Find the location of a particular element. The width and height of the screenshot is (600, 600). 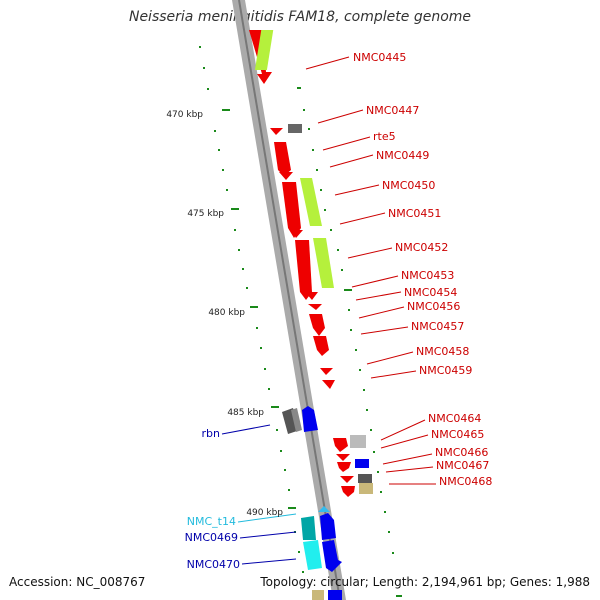

gene-label: NMC0449 is located at coordinates (402, 155).